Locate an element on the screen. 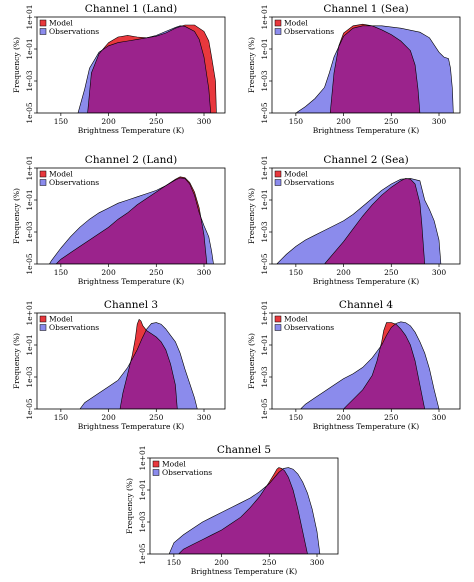  chart-title: Channel 3 is located at coordinates (131, 305).